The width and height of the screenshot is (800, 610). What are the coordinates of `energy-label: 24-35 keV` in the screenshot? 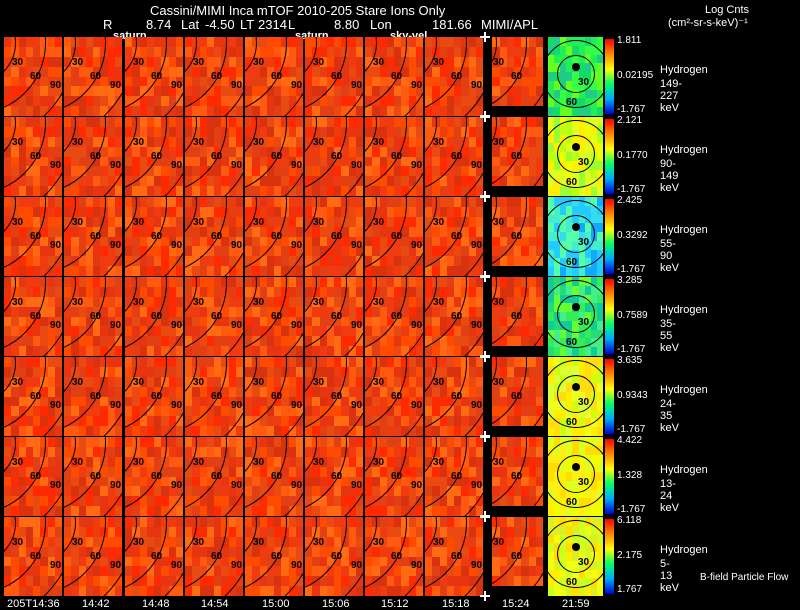 It's located at (669, 416).